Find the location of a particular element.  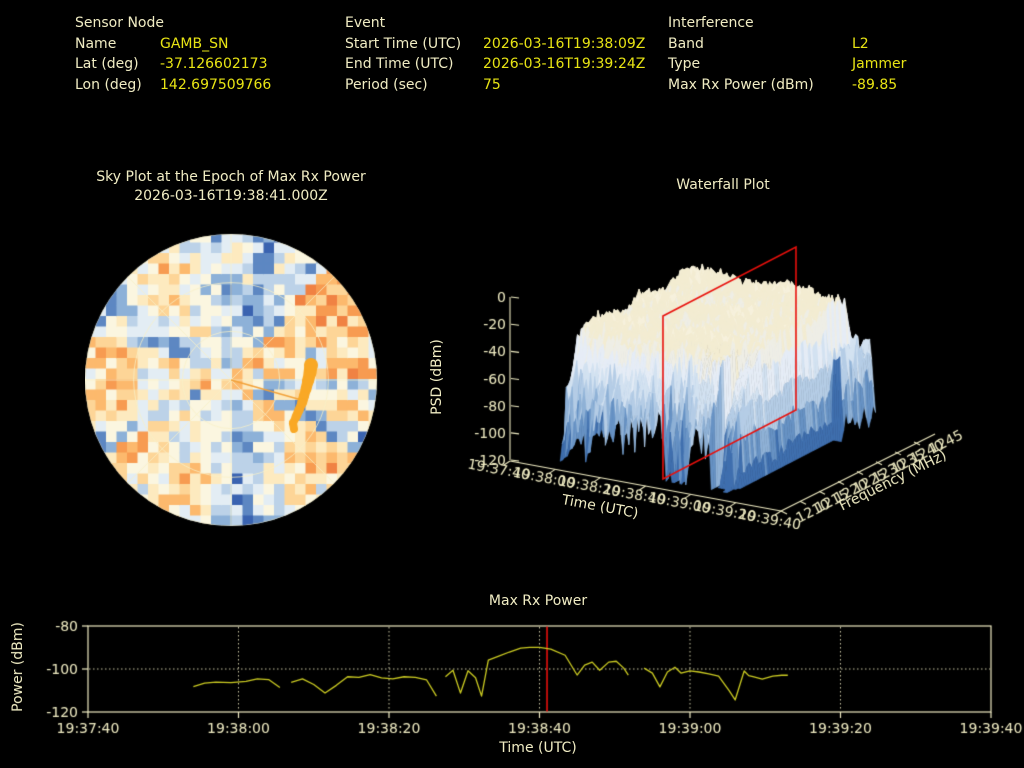

info-value: 2026-03-16T19:38:09Z is located at coordinates (564, 43).